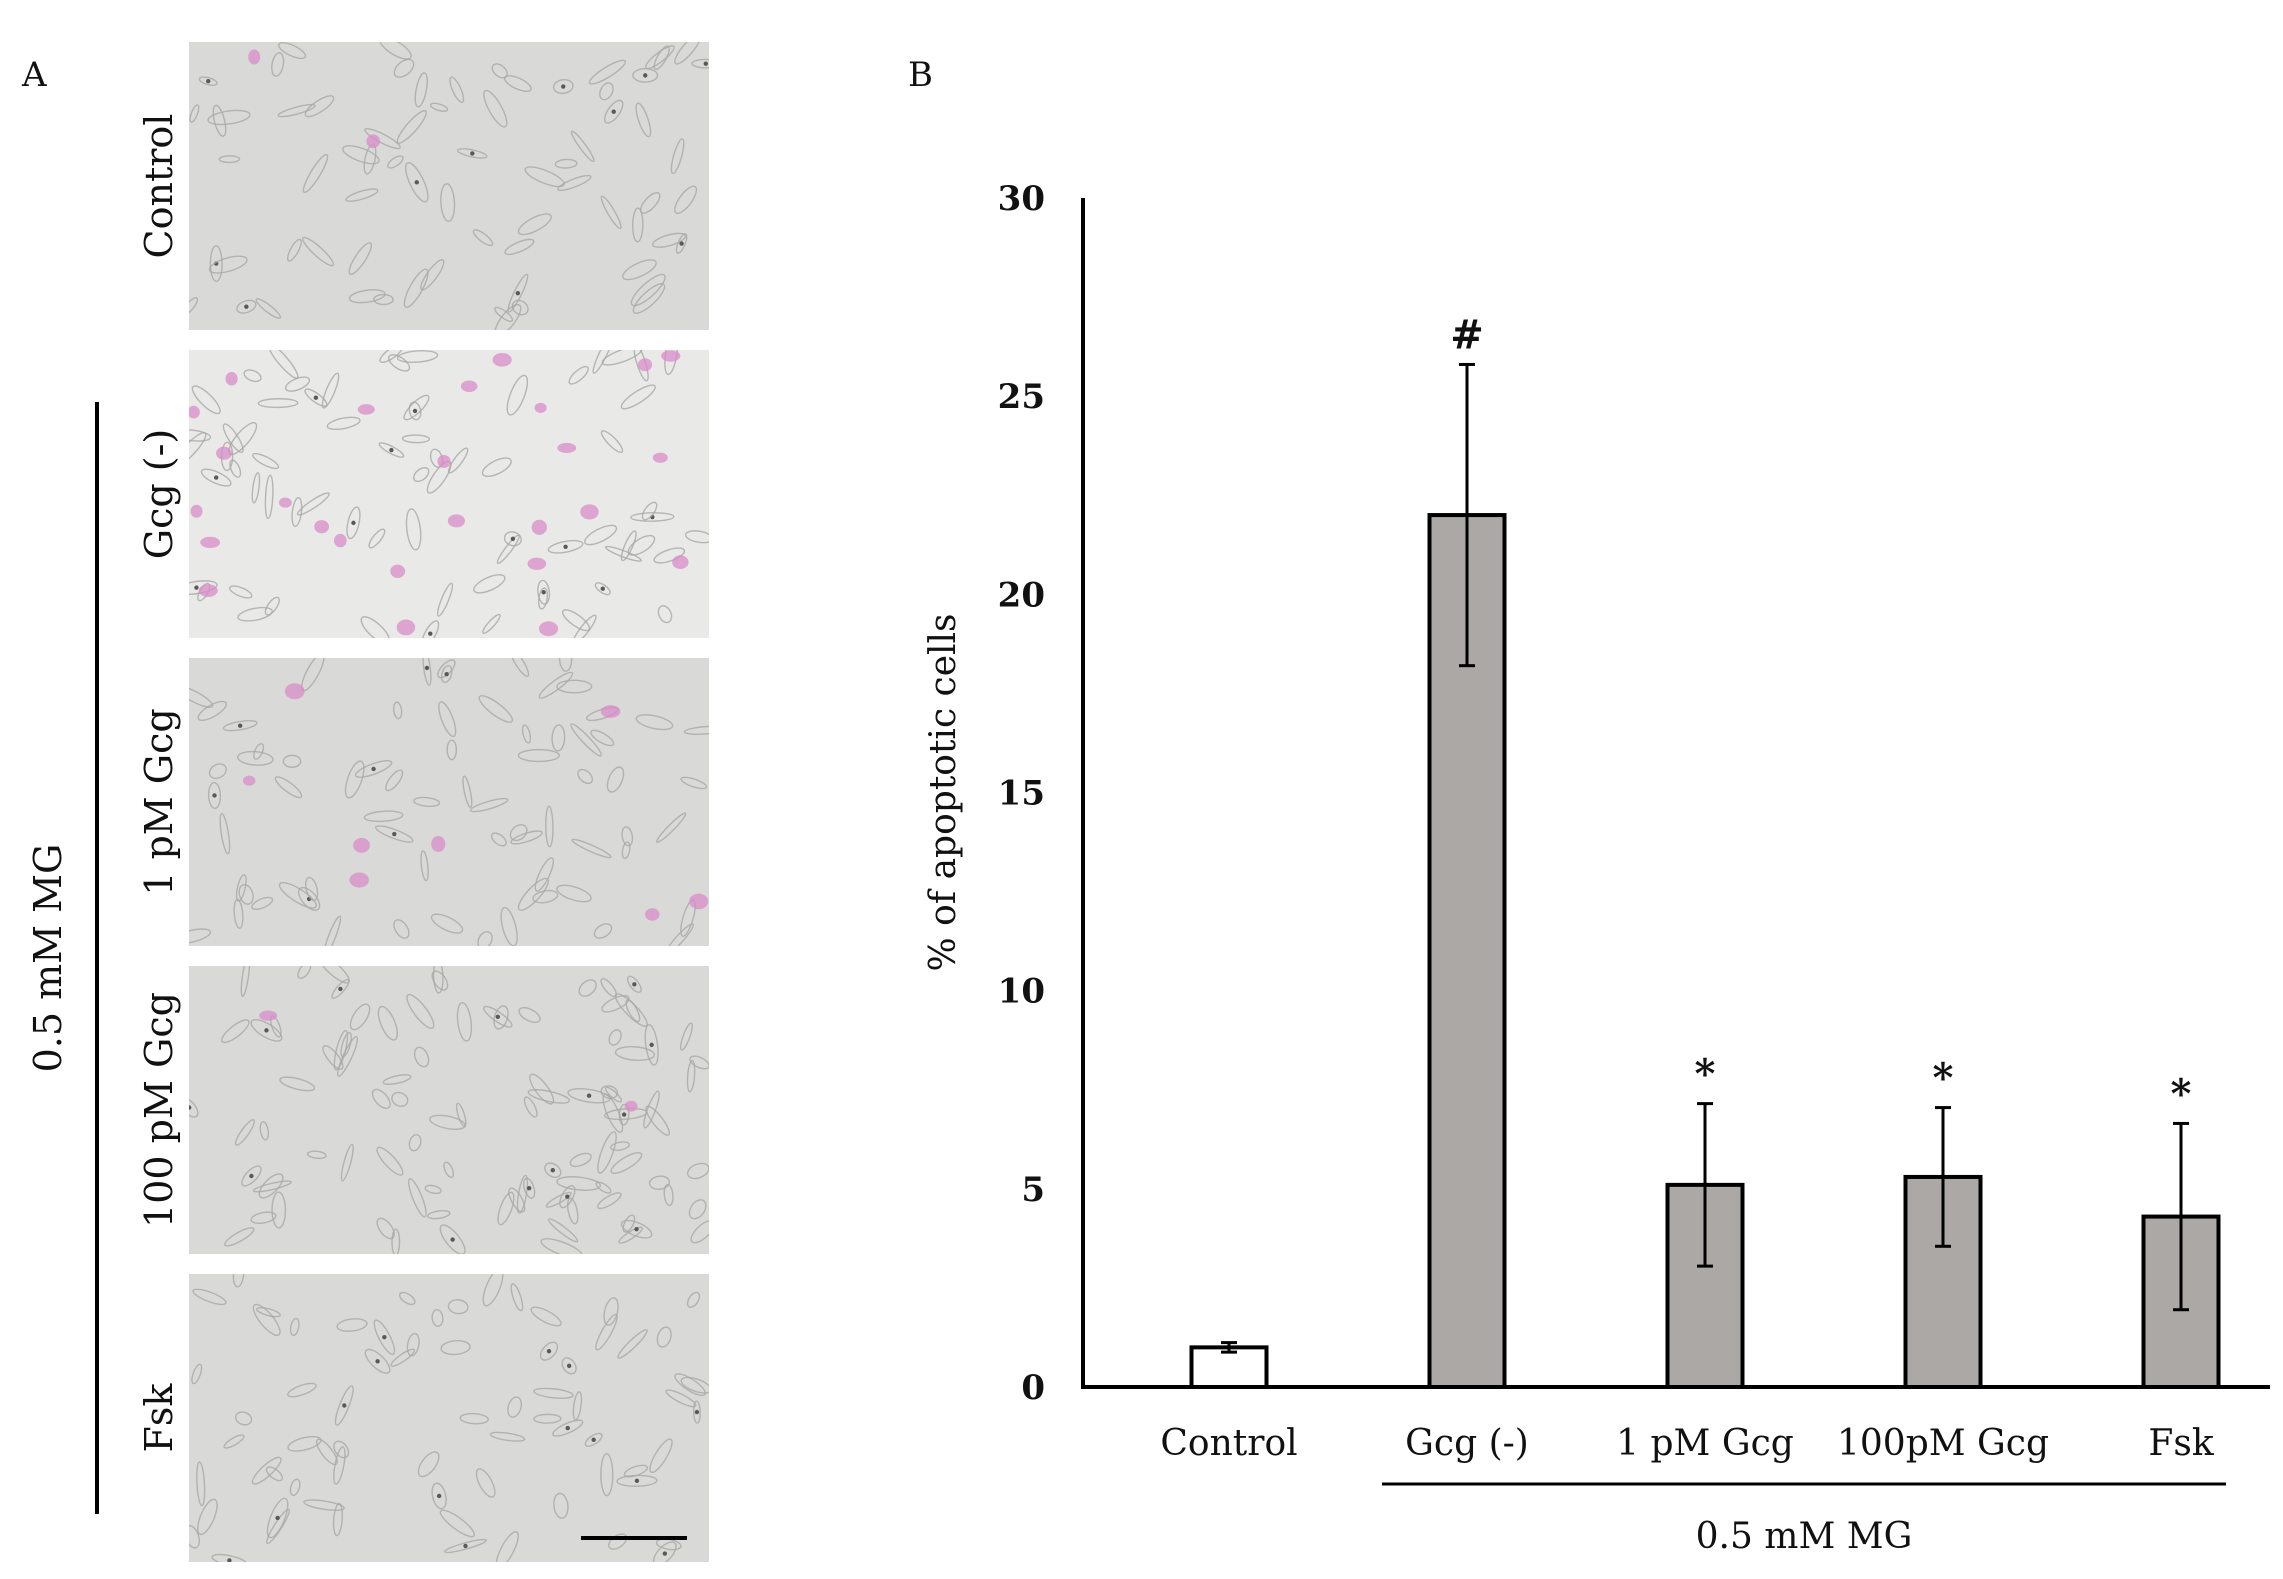 Image resolution: width=2283 pixels, height=1579 pixels. I want to click on group-bracket-line, so click(97, 958).